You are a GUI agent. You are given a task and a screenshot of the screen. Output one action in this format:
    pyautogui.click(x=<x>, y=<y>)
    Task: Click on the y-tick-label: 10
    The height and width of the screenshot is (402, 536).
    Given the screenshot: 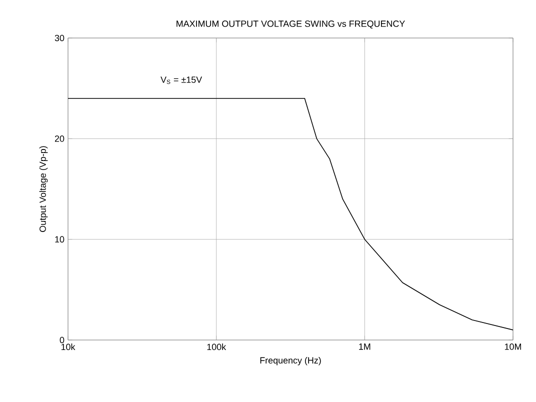 What is the action you would take?
    pyautogui.click(x=59, y=239)
    